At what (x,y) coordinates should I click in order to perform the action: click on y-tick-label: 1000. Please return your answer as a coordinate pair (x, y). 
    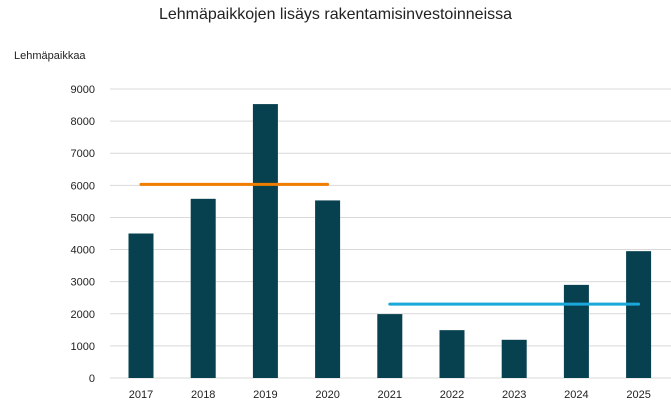
    Looking at the image, I should click on (83, 347).